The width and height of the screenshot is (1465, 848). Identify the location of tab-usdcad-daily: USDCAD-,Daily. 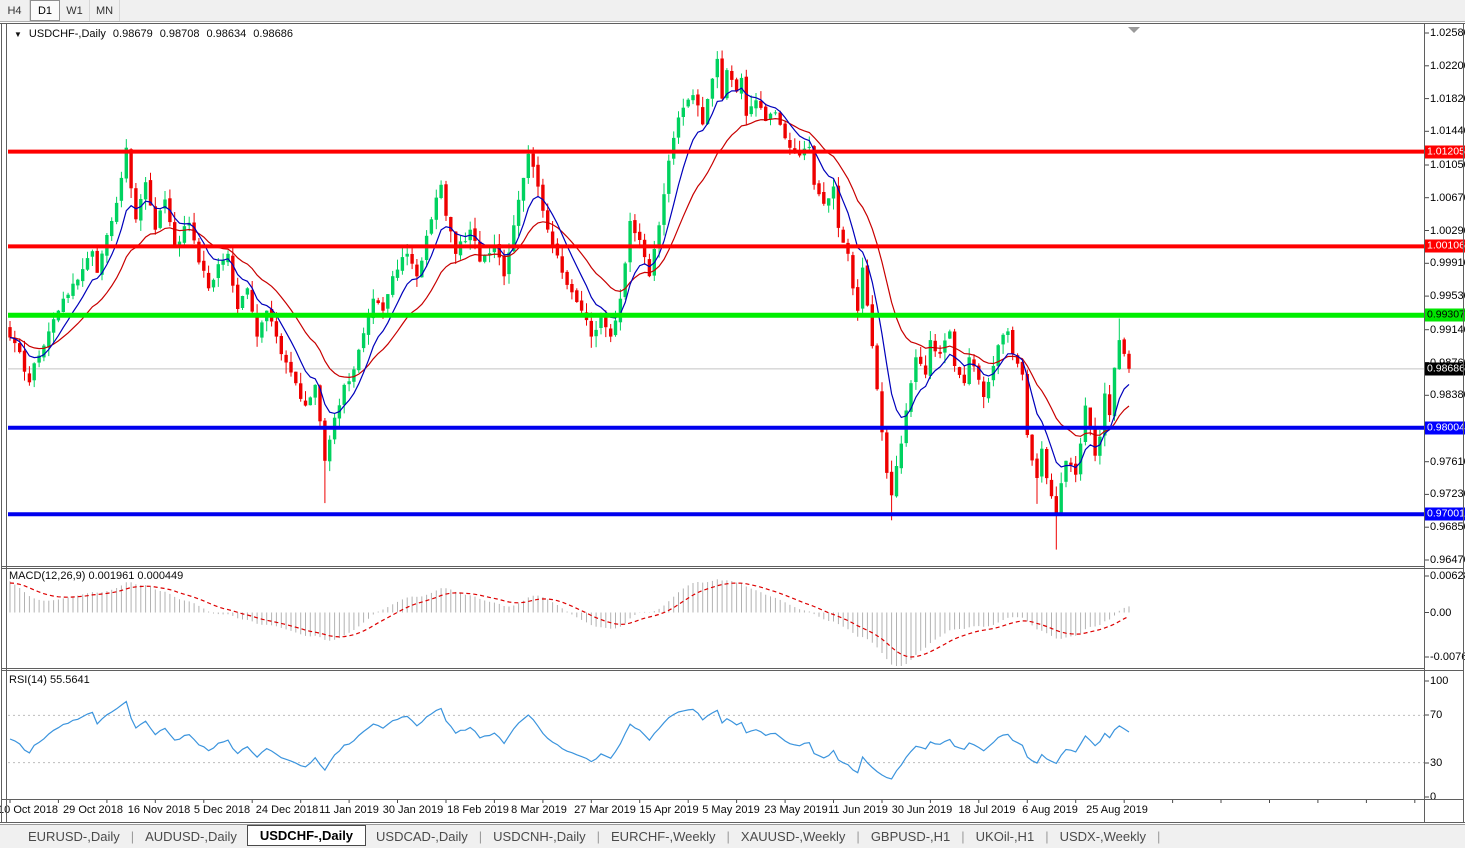
(422, 836).